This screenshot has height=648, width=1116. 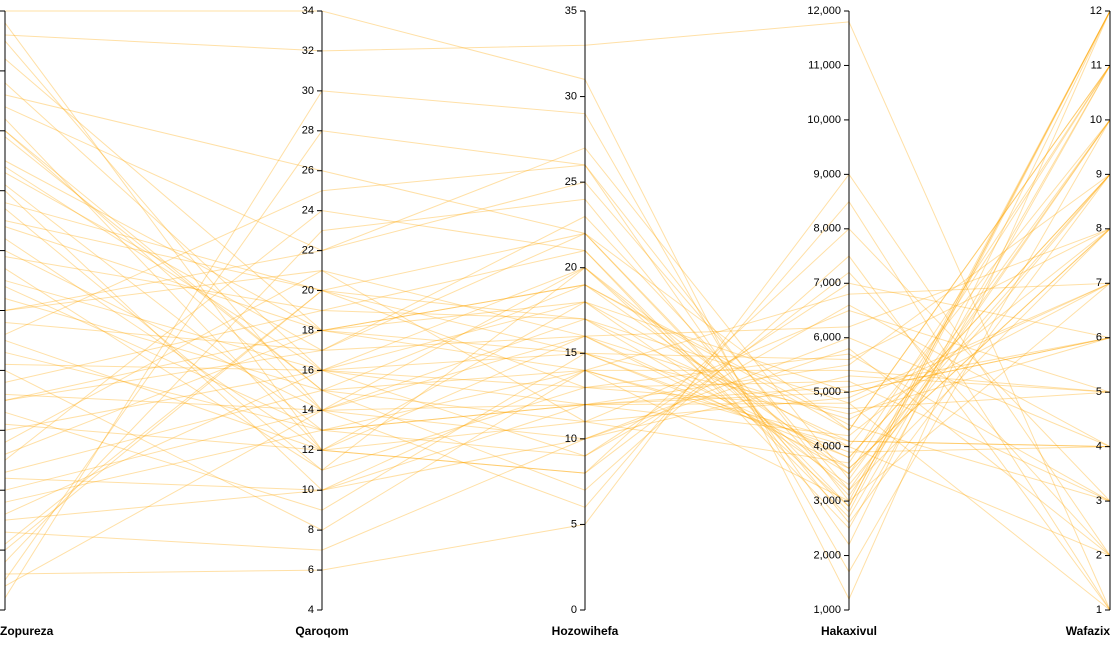 I want to click on tick-label: 16, so click(x=308, y=370).